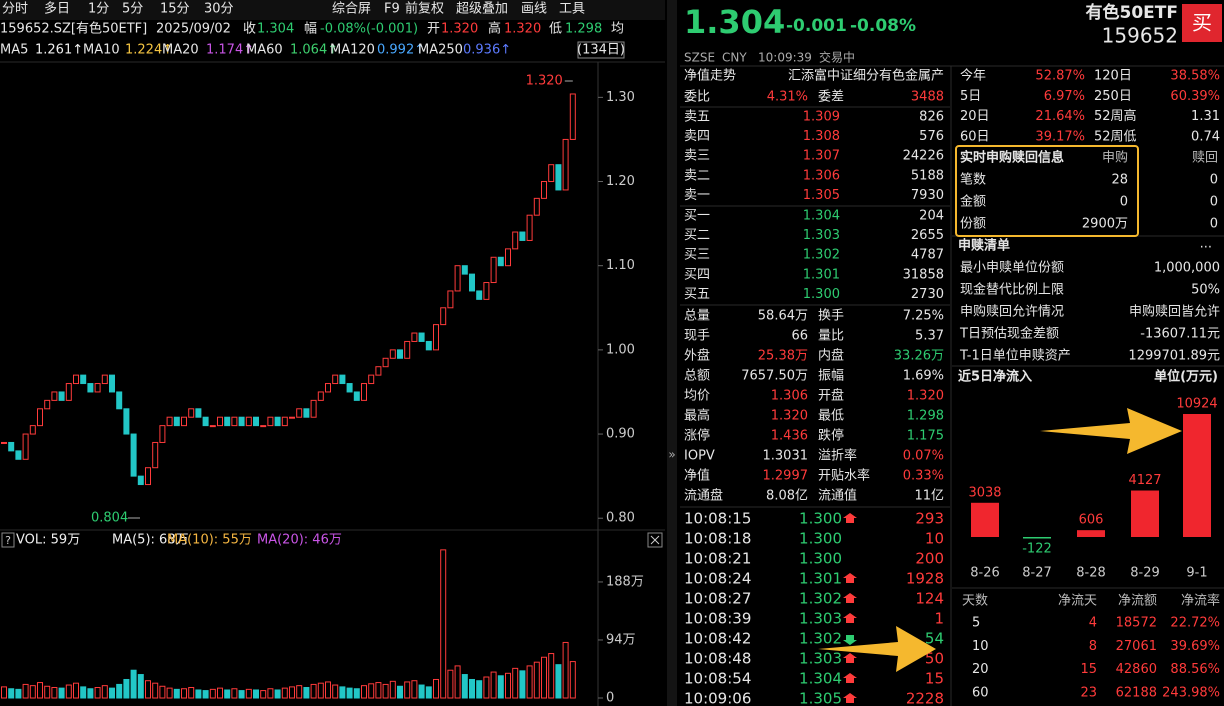 The image size is (1224, 706). I want to click on stat-label: 最低, so click(831, 416).